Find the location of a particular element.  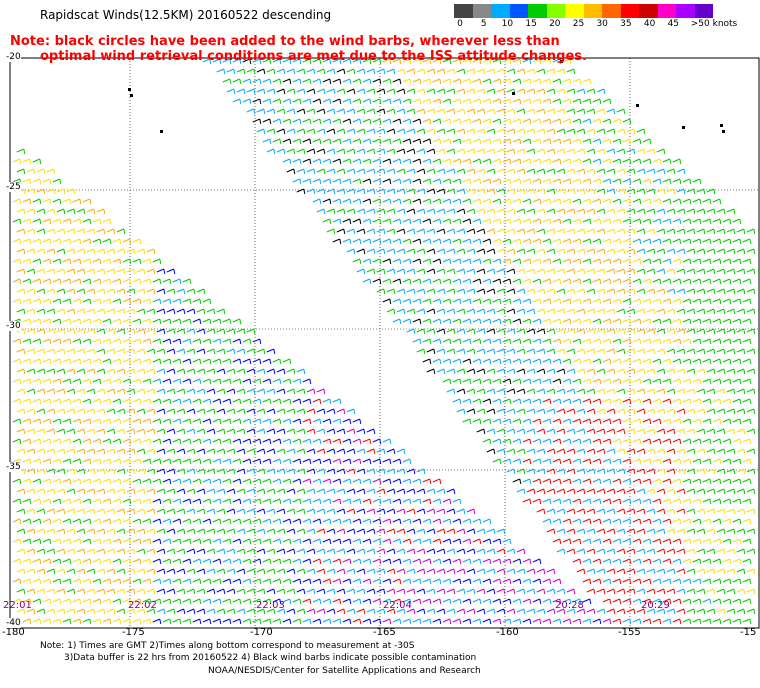

colorbar-swatch is located at coordinates (518, 11).